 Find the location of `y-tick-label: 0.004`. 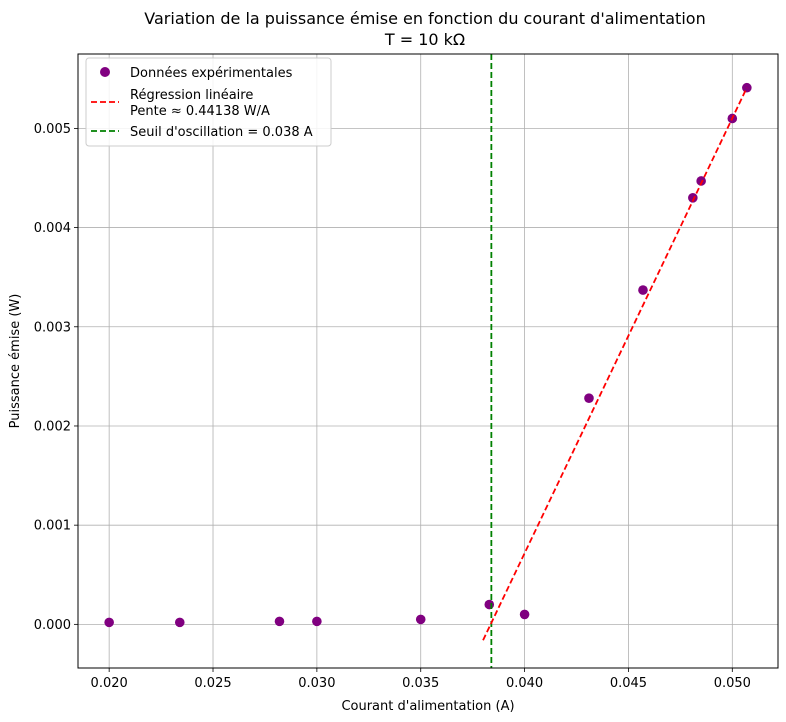

y-tick-label: 0.004 is located at coordinates (52, 228).